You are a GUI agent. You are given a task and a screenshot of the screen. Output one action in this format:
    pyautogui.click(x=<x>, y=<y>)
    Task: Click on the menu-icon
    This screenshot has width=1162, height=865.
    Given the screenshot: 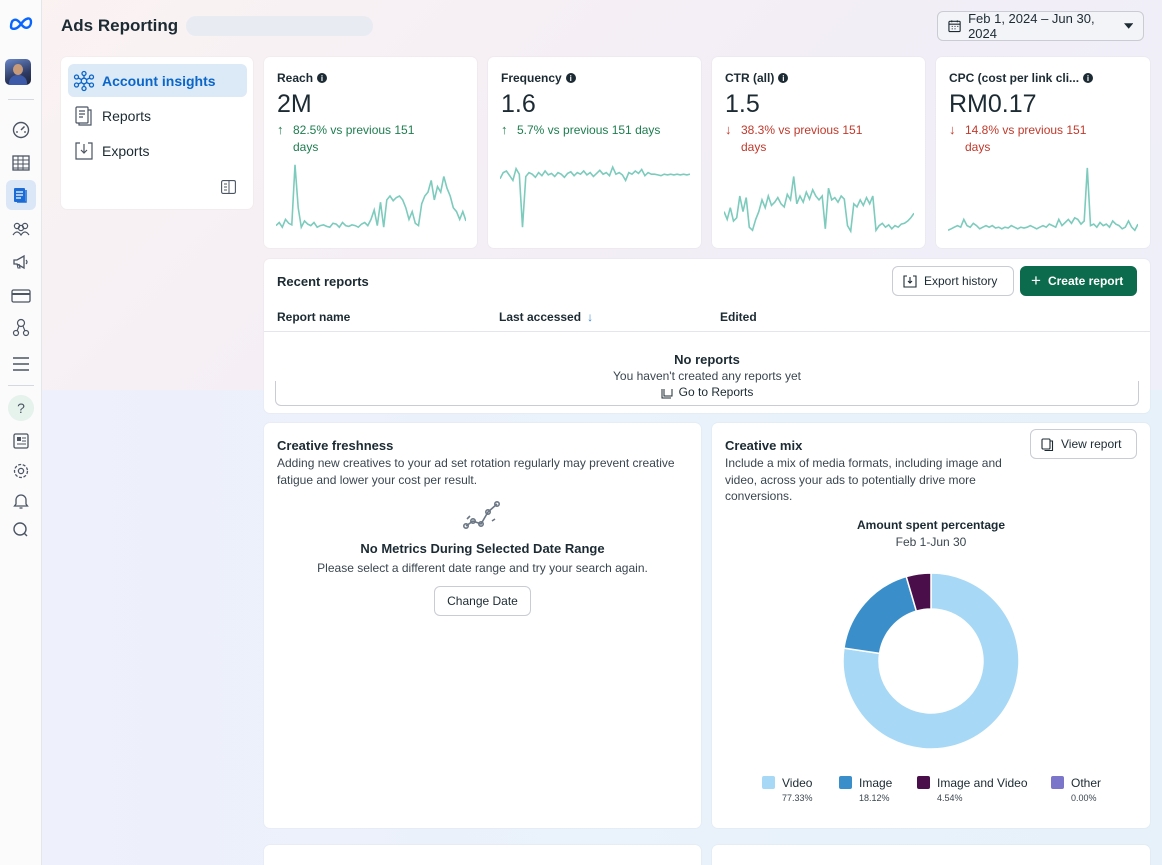 What is the action you would take?
    pyautogui.click(x=21, y=364)
    